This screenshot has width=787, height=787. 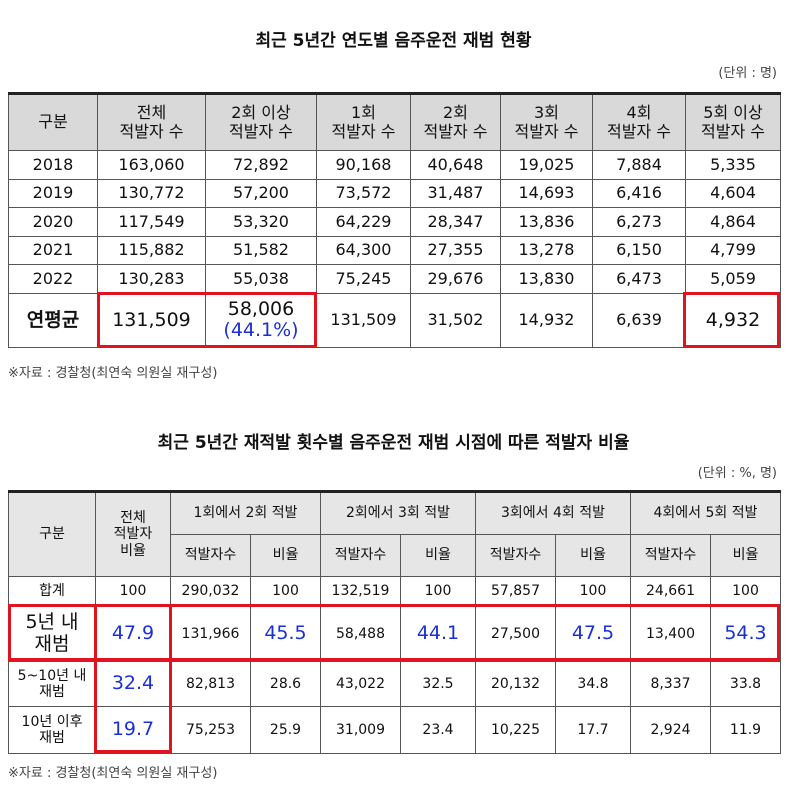 I want to click on cell: 75,245, so click(x=363, y=279).